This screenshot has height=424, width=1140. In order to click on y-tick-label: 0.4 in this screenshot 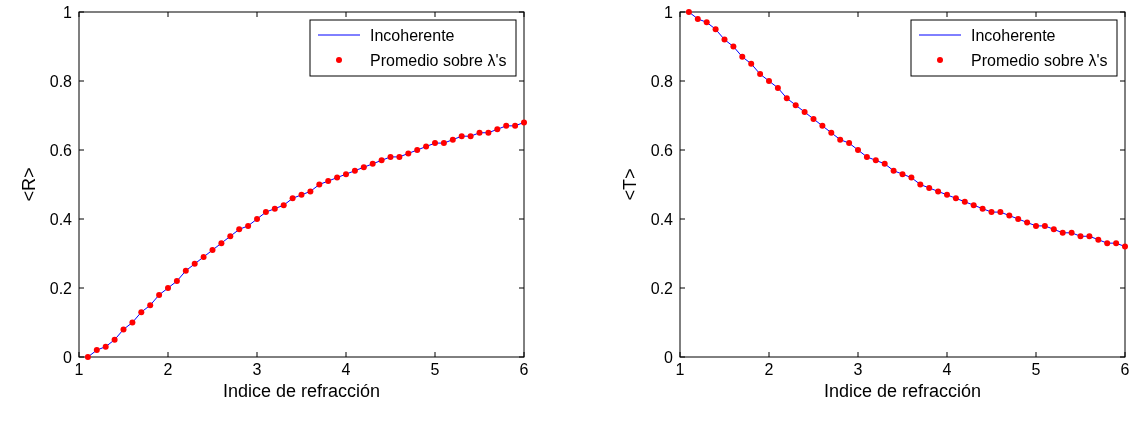, I will do `click(61, 219)`.